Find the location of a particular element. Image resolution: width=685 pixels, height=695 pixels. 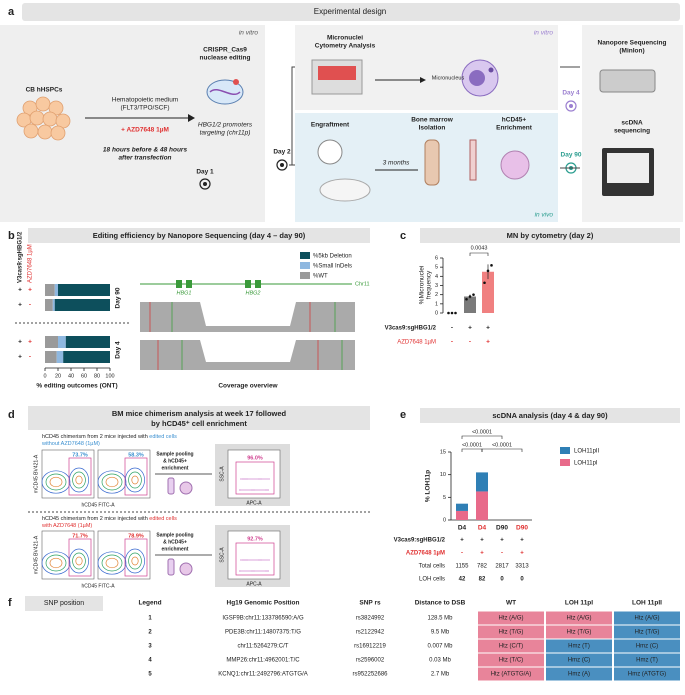

label: CRISPR_Cas9 is located at coordinates (225, 50).